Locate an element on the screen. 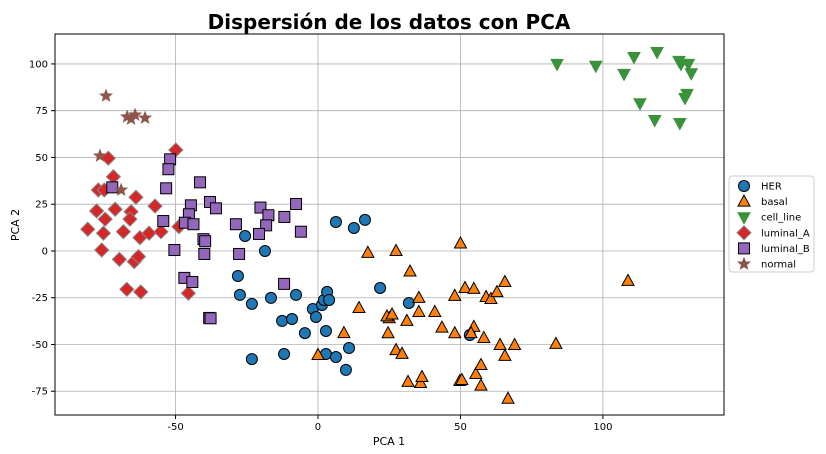  legend-label: HER is located at coordinates (771, 187).